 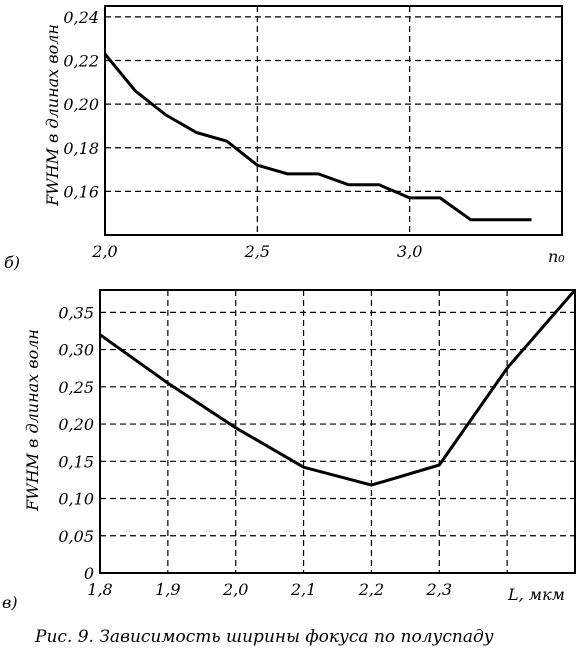 What do you see at coordinates (303, 589) in the screenshot?
I see `x-tick-label: 2,1` at bounding box center [303, 589].